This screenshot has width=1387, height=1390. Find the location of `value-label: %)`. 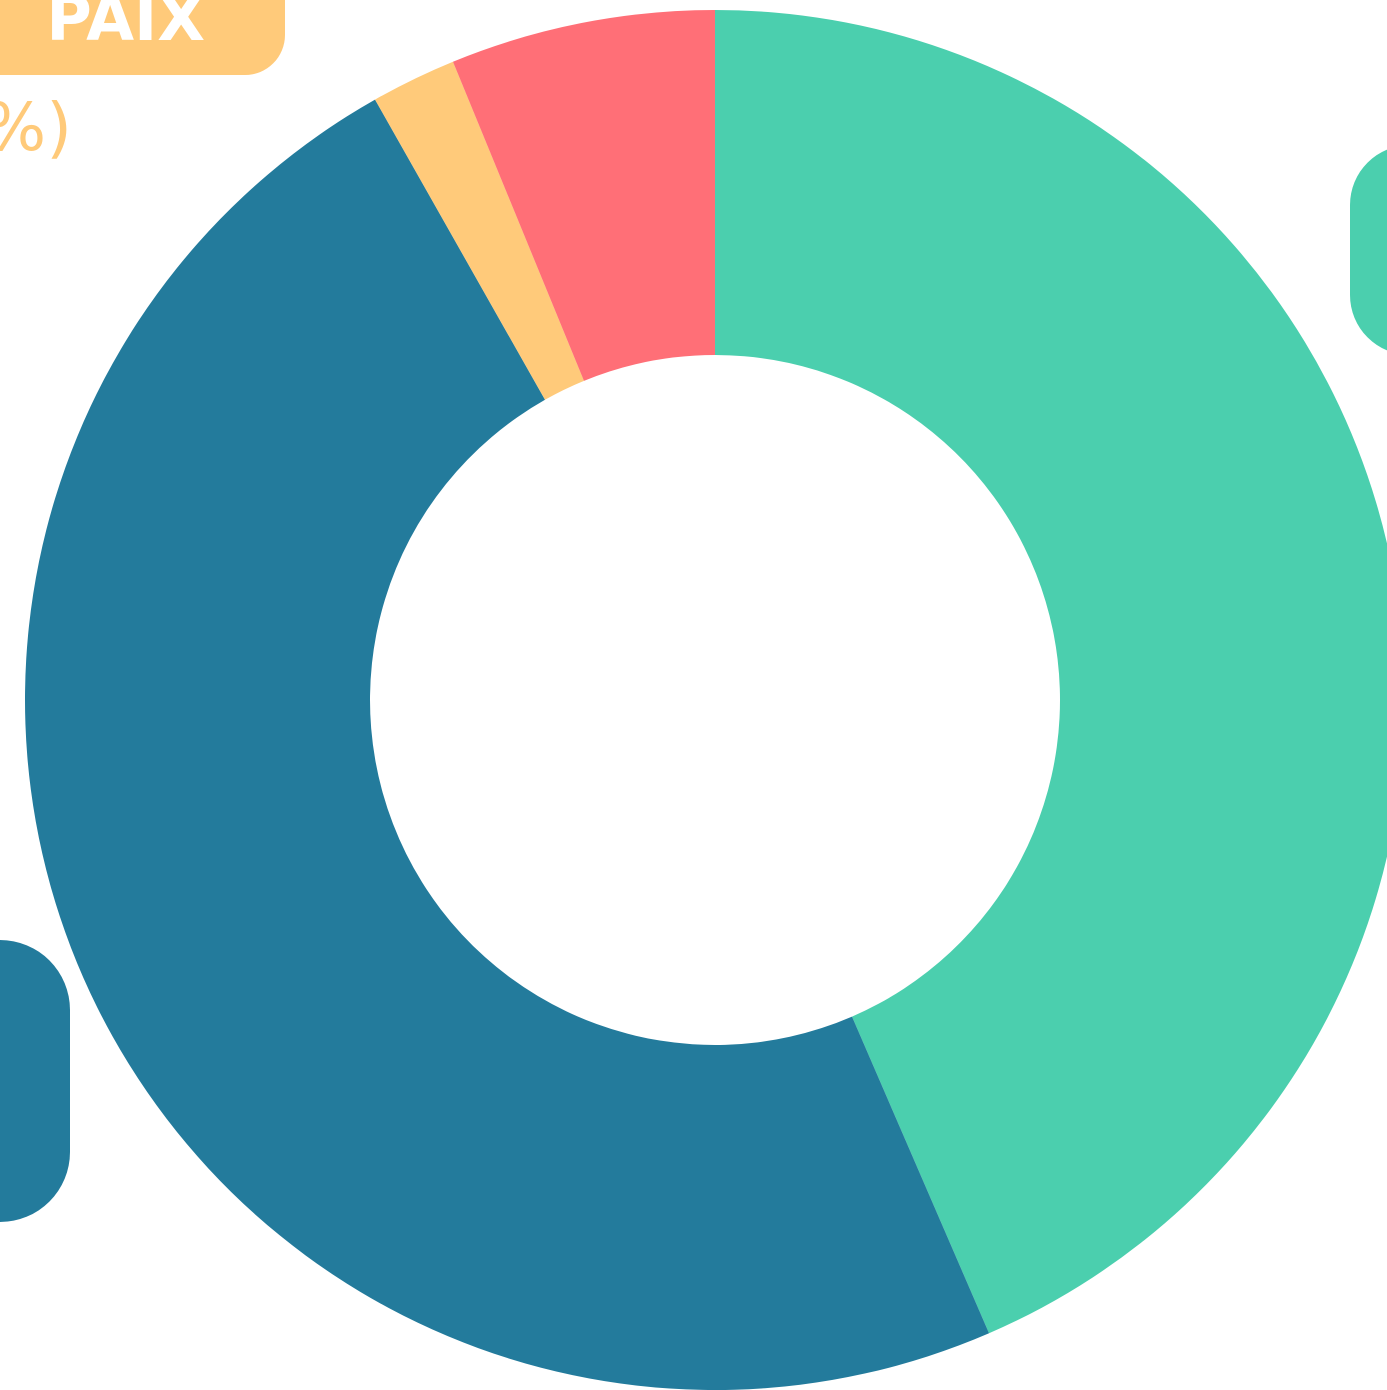

value-label: %) is located at coordinates (36, 127).